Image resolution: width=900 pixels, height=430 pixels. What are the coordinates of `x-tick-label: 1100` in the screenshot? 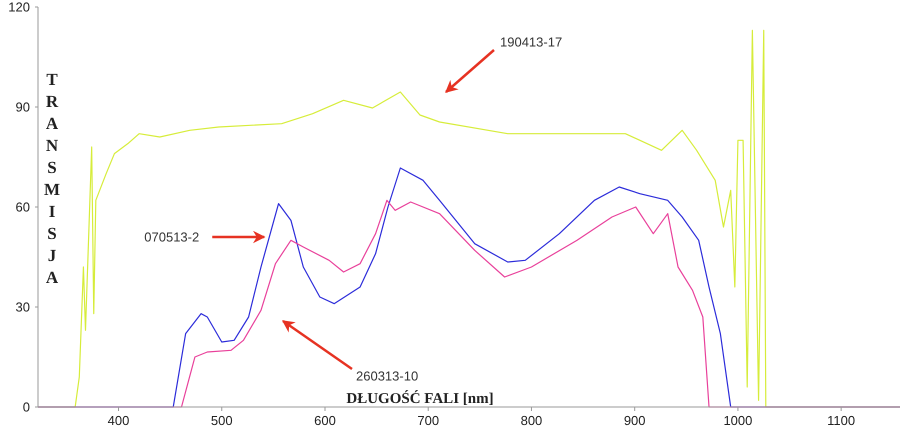 It's located at (841, 420).